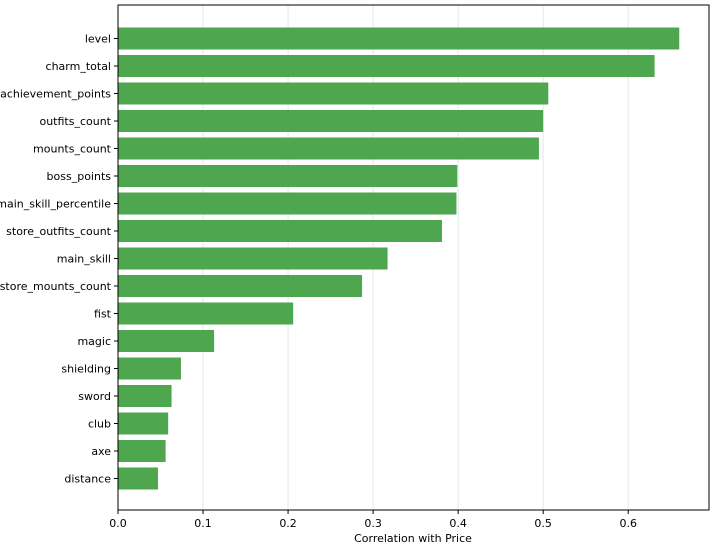 The image size is (714, 547). Describe the element at coordinates (399, 38) in the screenshot. I see `bar-level` at that location.